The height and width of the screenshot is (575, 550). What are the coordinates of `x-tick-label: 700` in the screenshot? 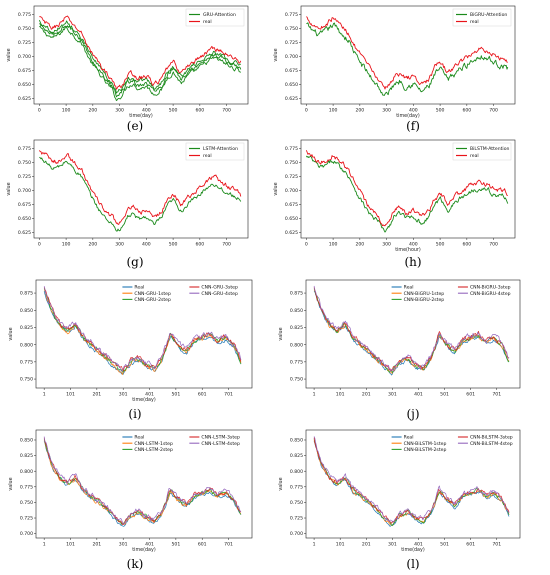 It's located at (226, 245).